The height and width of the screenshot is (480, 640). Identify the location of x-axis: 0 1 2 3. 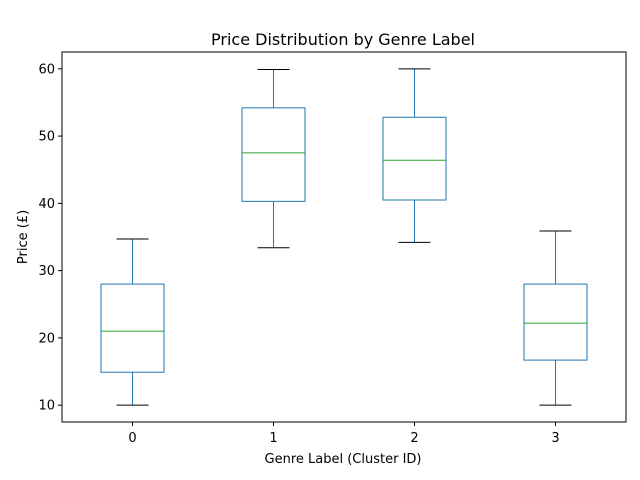
(344, 434).